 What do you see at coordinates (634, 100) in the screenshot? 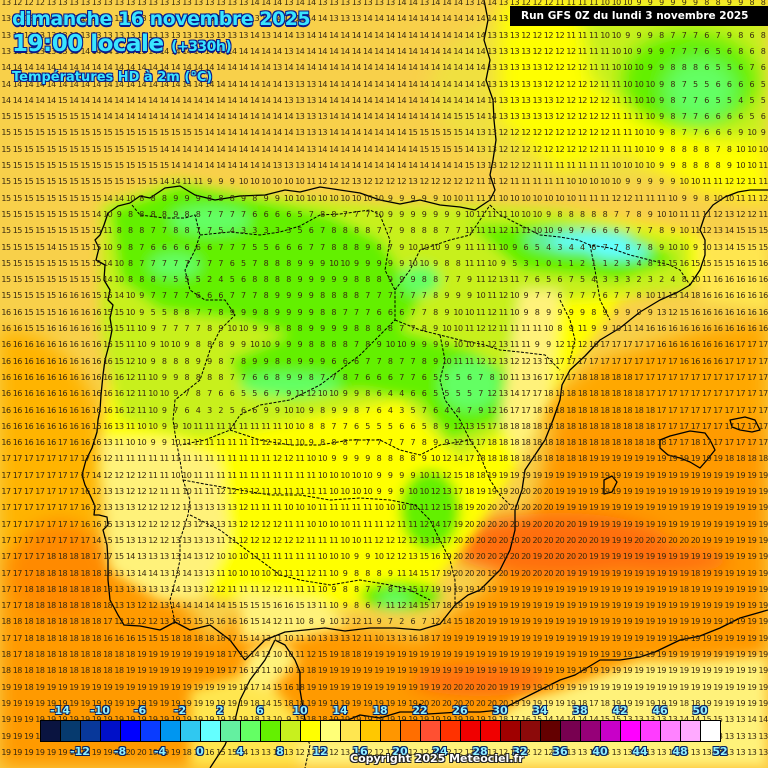
I see `northeast-cool-field` at bounding box center [634, 100].